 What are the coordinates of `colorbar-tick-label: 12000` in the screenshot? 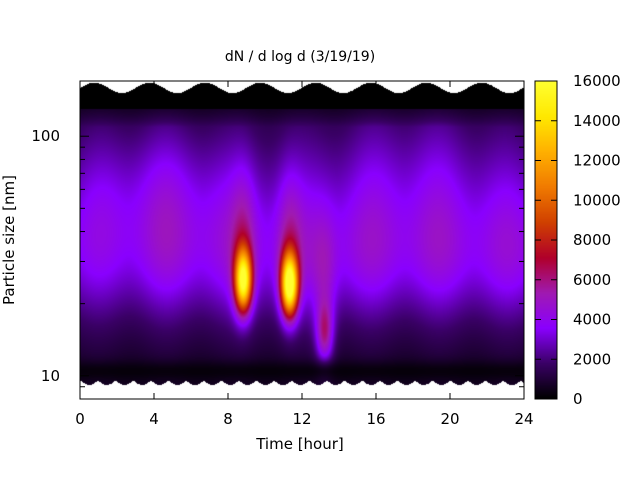 It's located at (597, 161).